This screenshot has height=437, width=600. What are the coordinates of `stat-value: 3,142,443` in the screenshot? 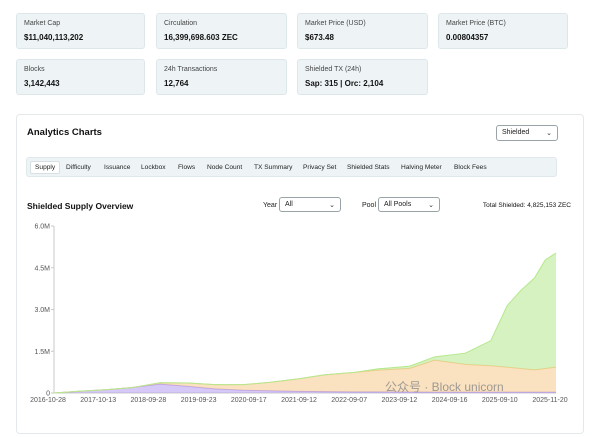 It's located at (42, 83).